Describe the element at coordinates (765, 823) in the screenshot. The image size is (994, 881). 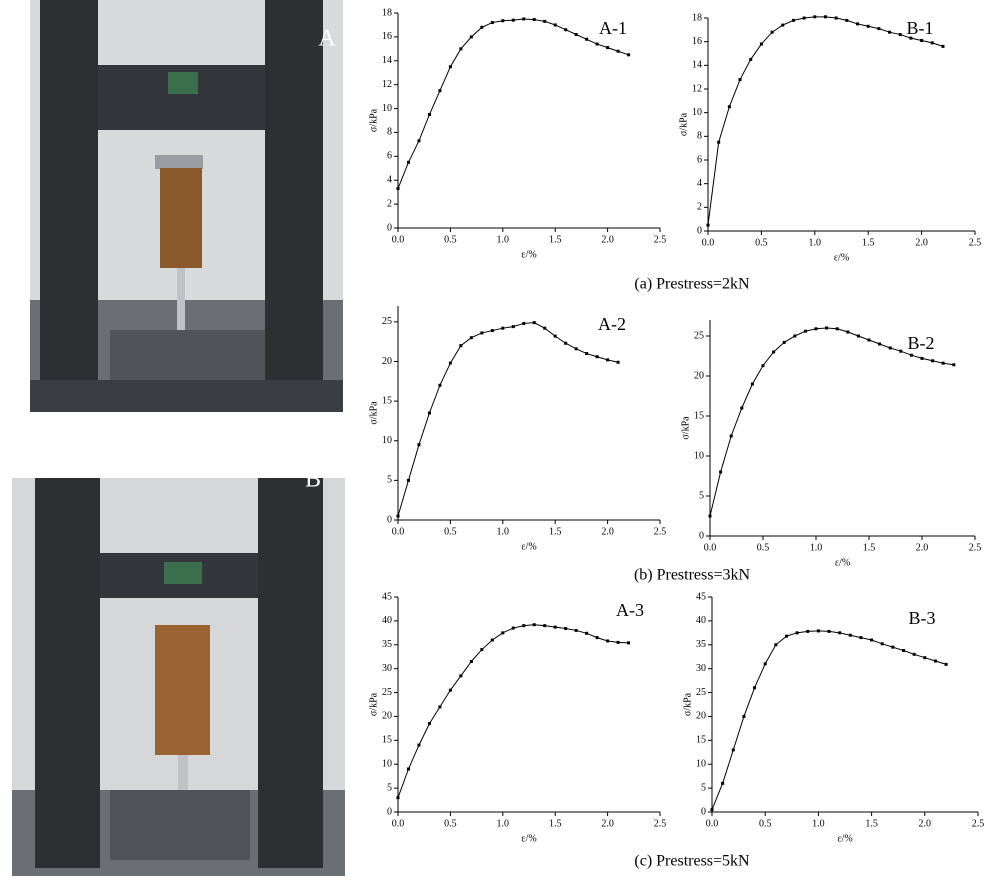
I see `x-tick-label: 0.5` at that location.